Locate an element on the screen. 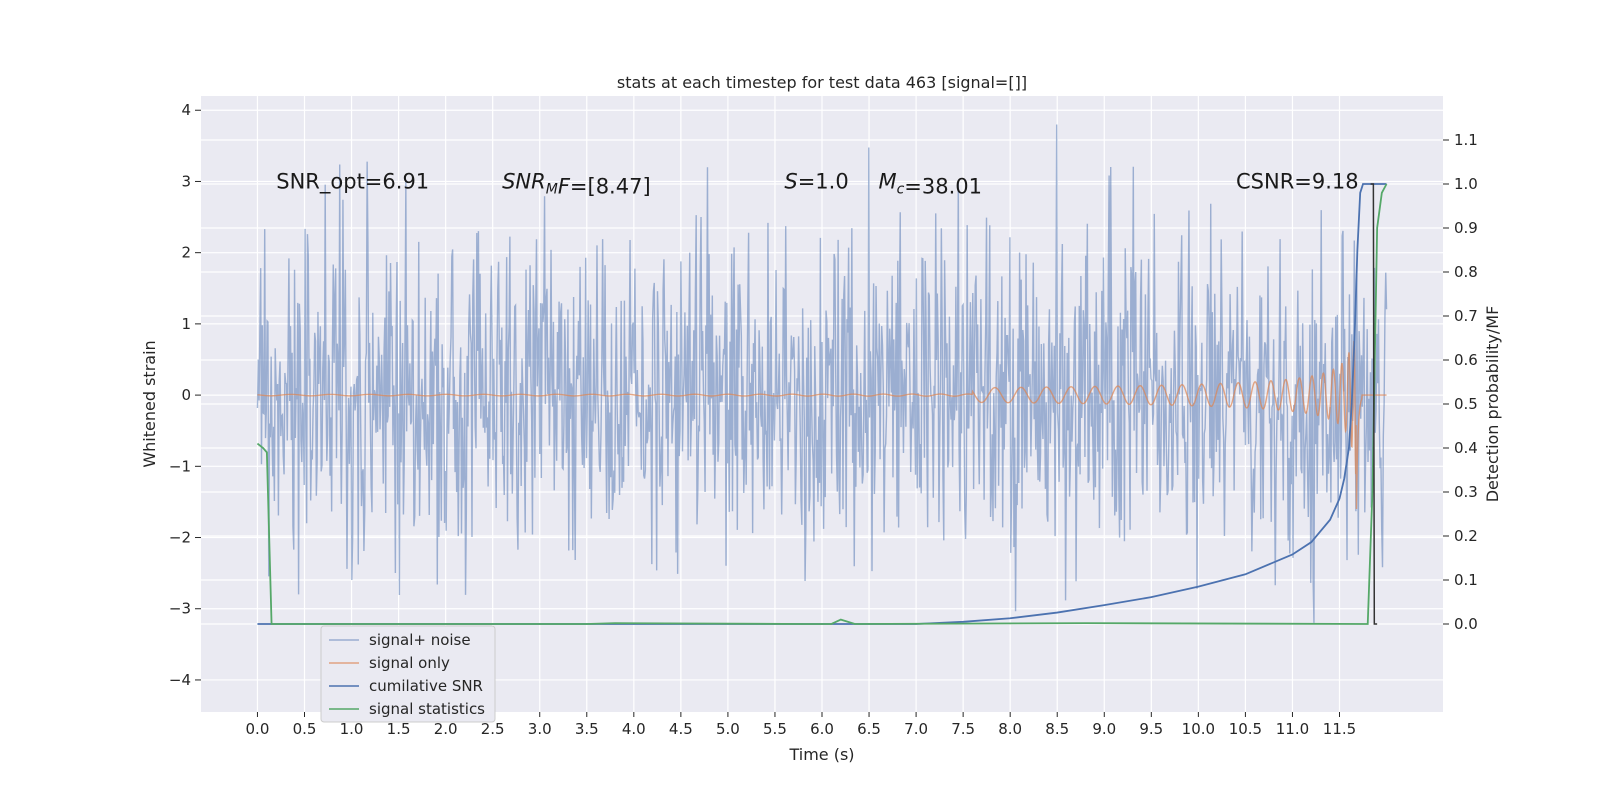 This screenshot has width=1600, height=800. y2-tick-label: 1.0 is located at coordinates (1466, 184).